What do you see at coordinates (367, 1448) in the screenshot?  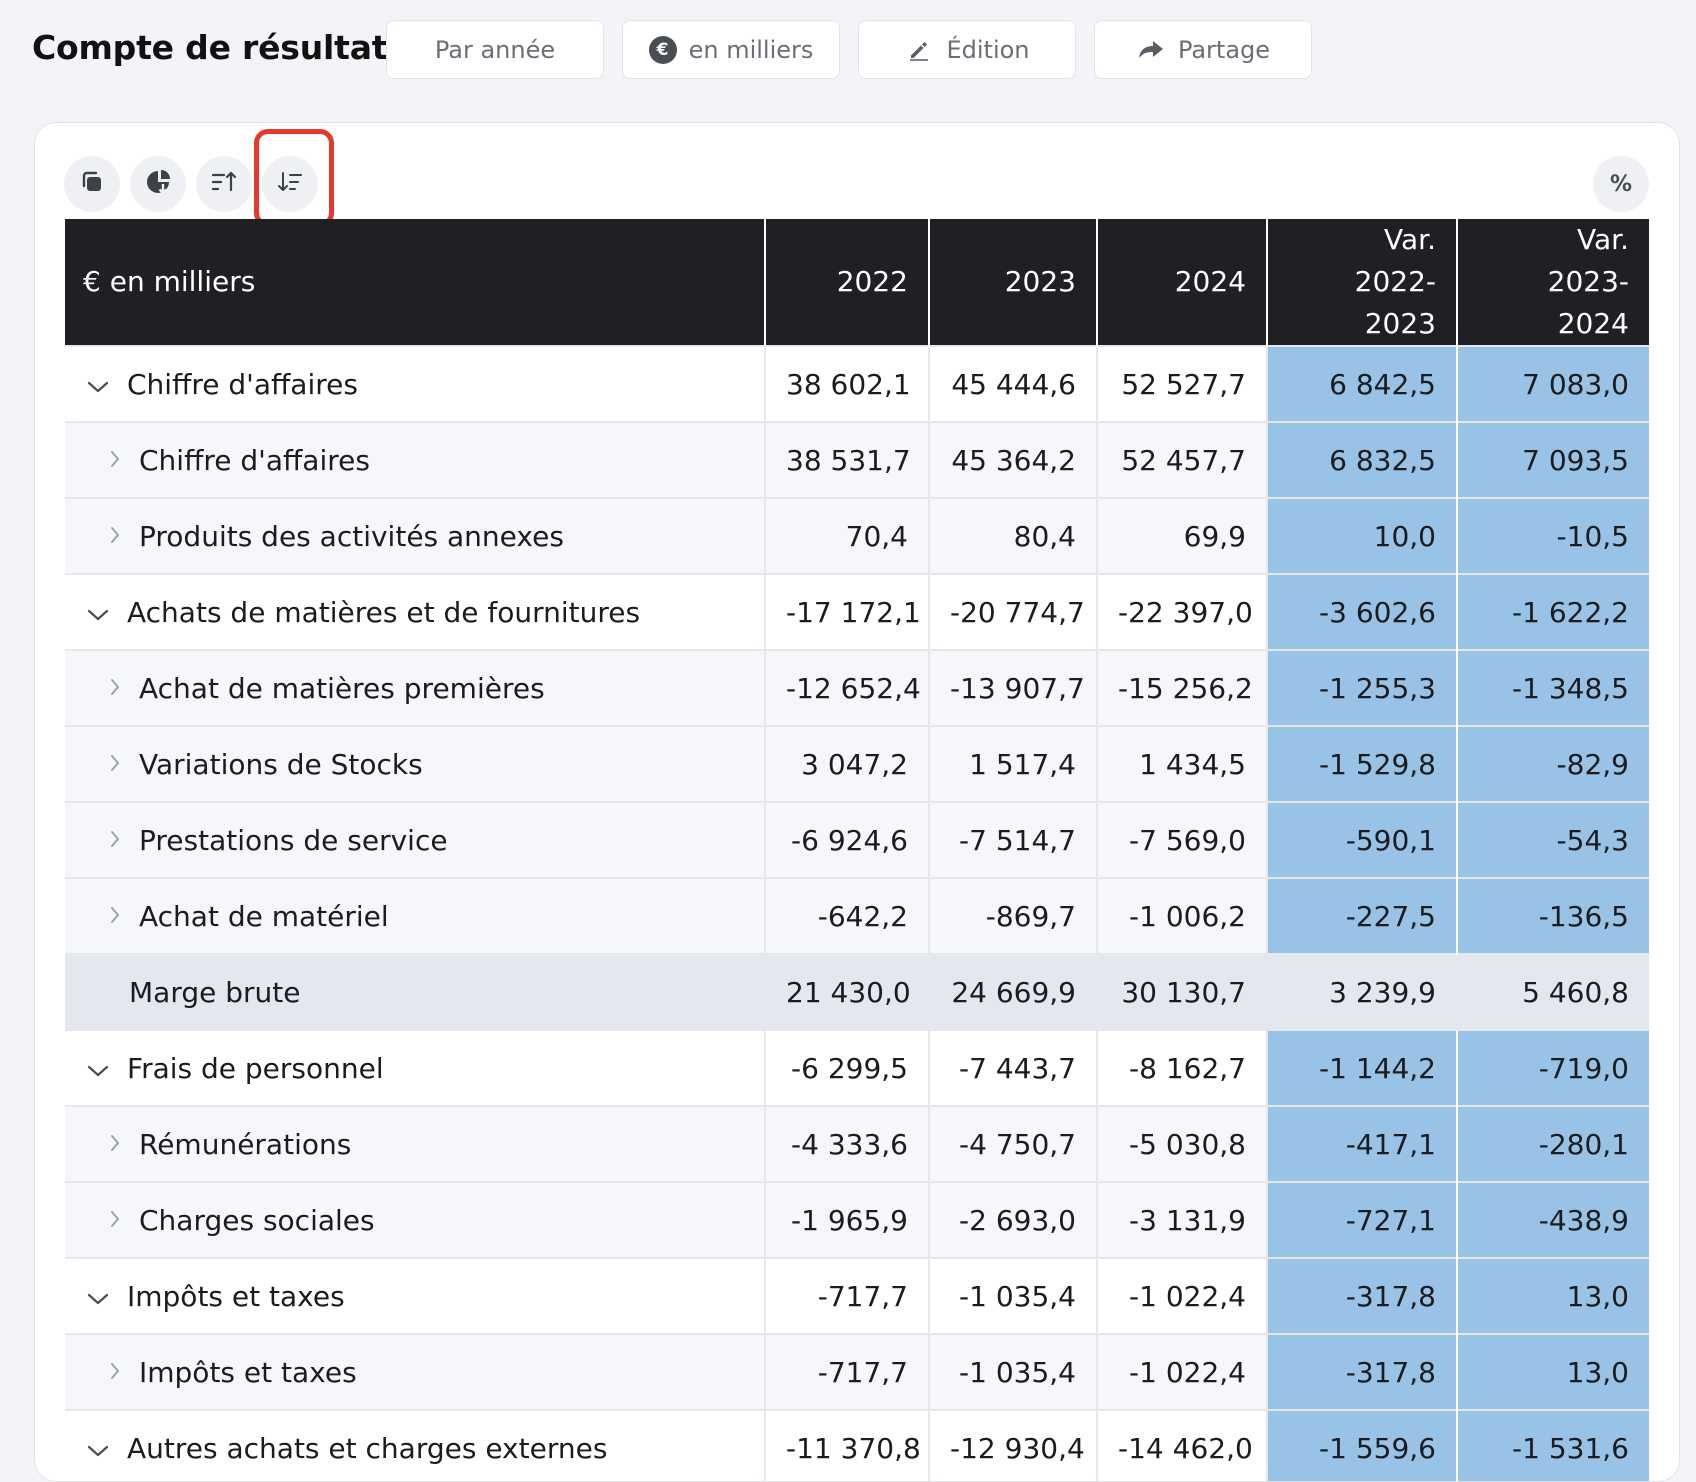 I see `row-label: Autres achats et charges externes` at bounding box center [367, 1448].